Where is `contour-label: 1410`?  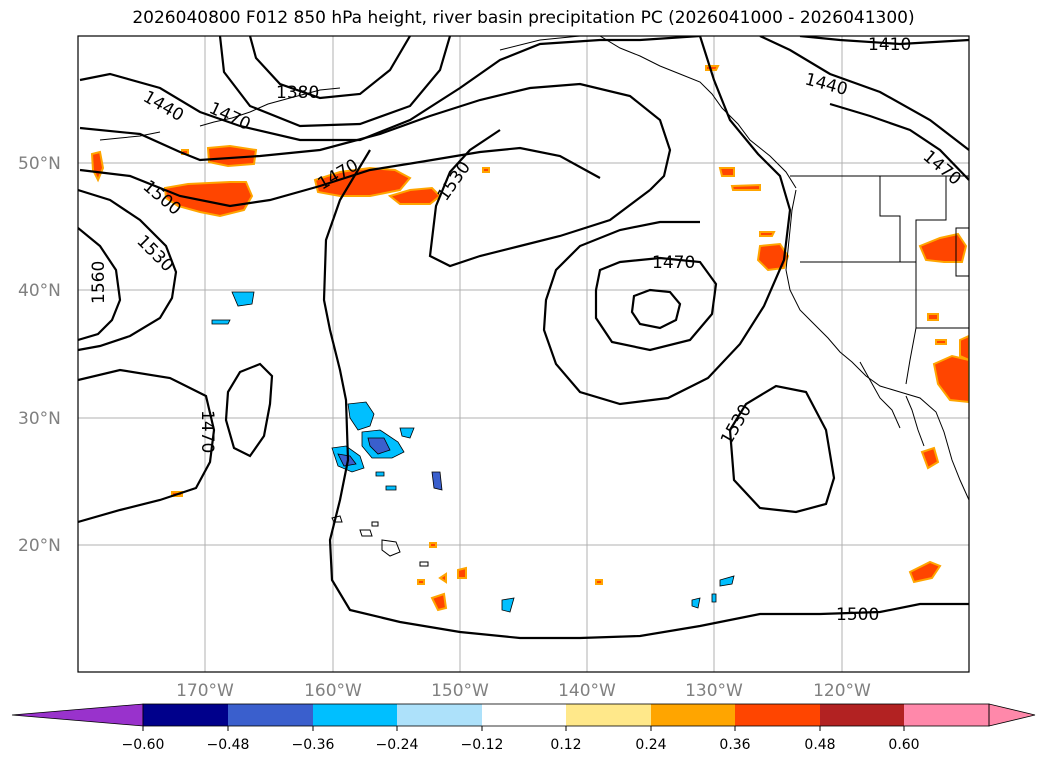 contour-label: 1410 is located at coordinates (889, 45).